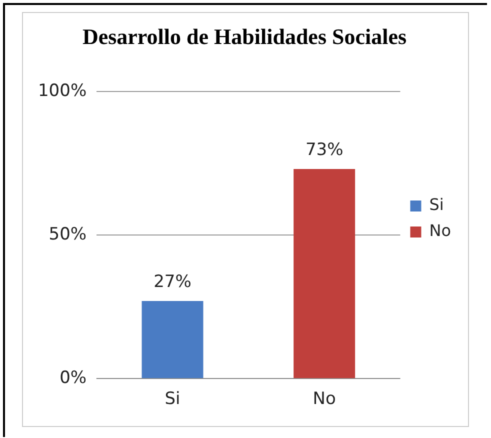 This screenshot has height=438, width=491. I want to click on y-tick-label: 50%, so click(67, 234).